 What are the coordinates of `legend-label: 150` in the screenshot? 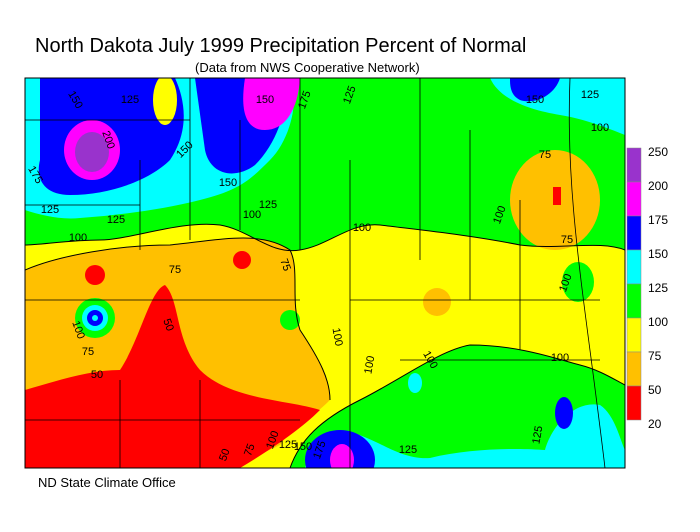 It's located at (658, 254).